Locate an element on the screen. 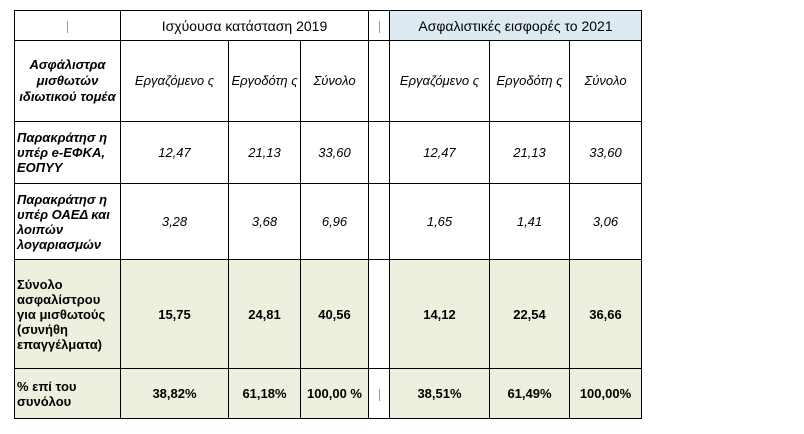  value-cell: 100,00 % is located at coordinates (334, 393).